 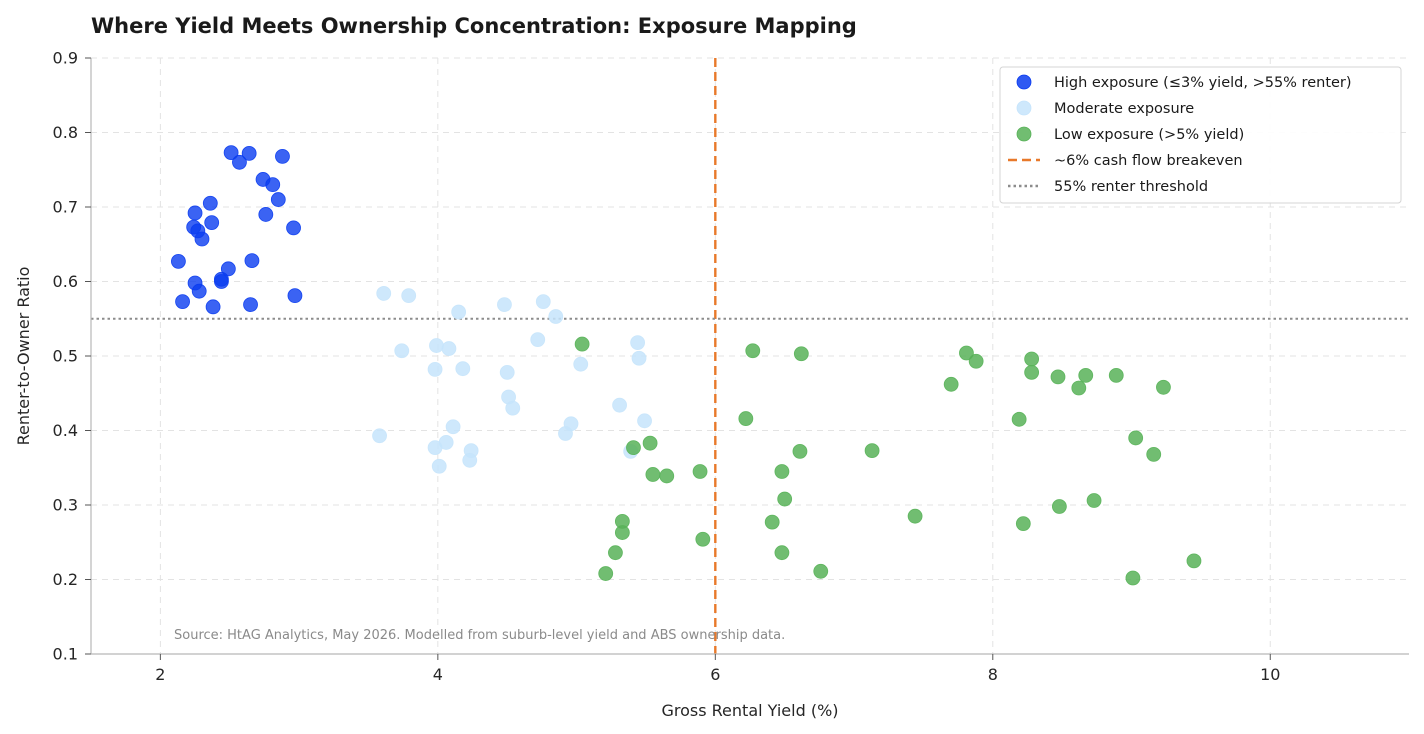 I want to click on y-tick-label: 0.5, so click(x=65, y=356).